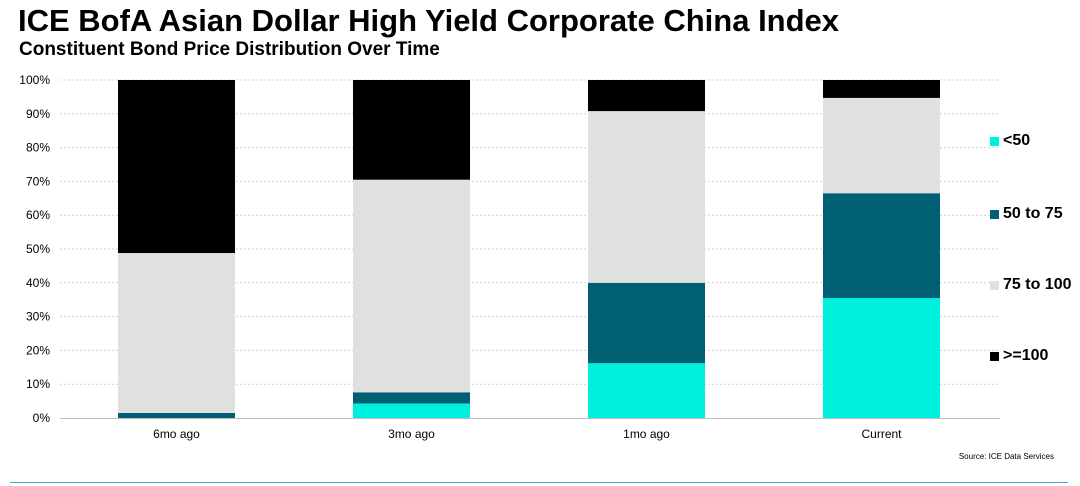  What do you see at coordinates (527, 434) in the screenshot?
I see `x-axis-ticks: 6mo ago 3mo ago 1mo ago Current` at bounding box center [527, 434].